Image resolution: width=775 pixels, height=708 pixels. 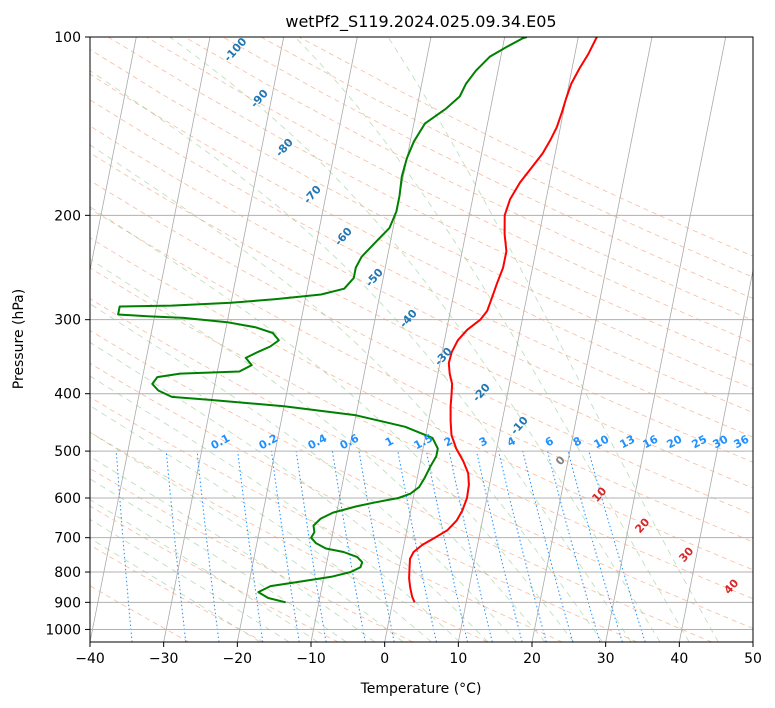 What do you see at coordinates (679, 659) in the screenshot?
I see `x-tick-label: 40` at bounding box center [679, 659].